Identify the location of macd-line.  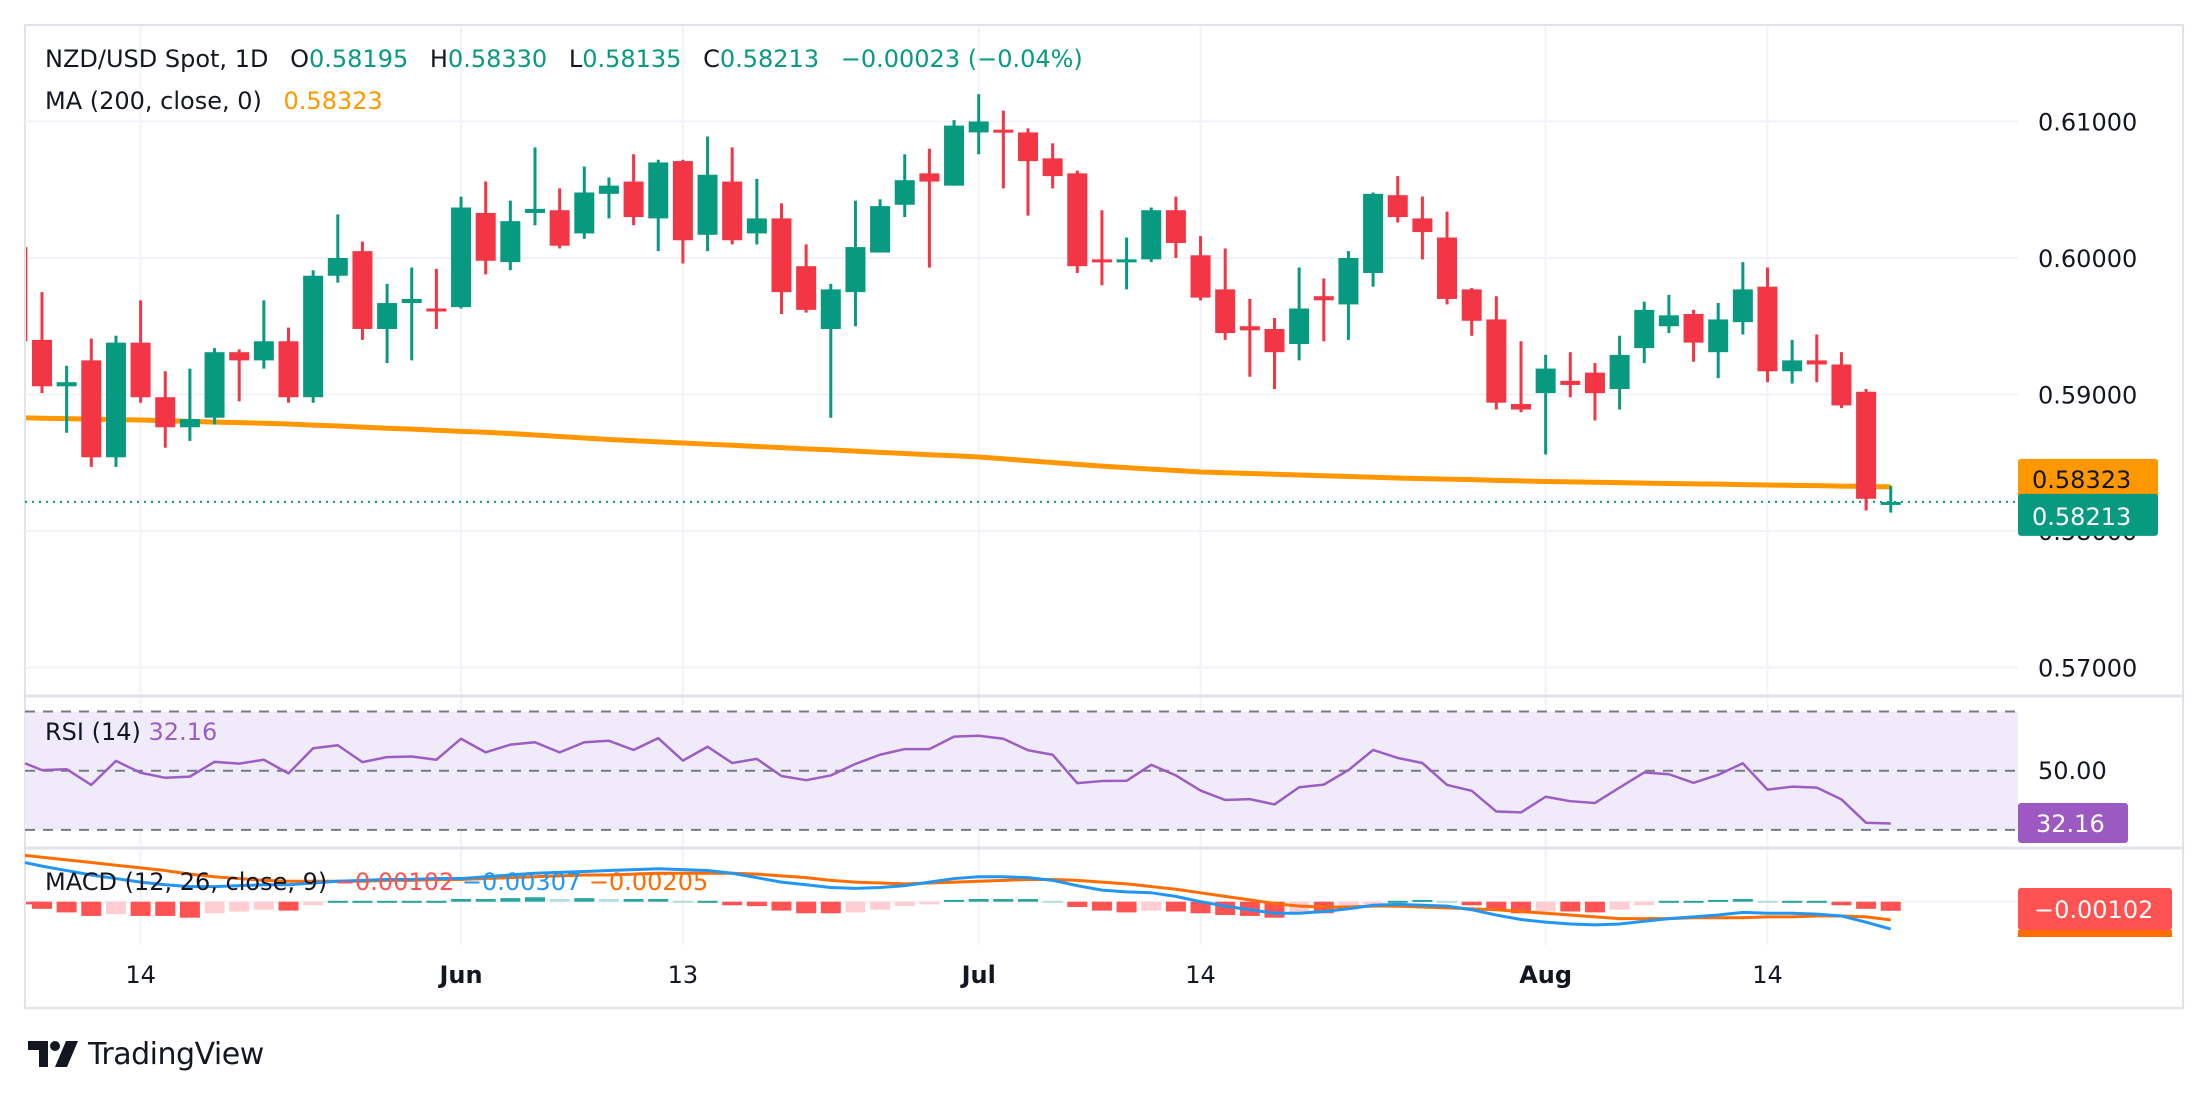
(958, 896).